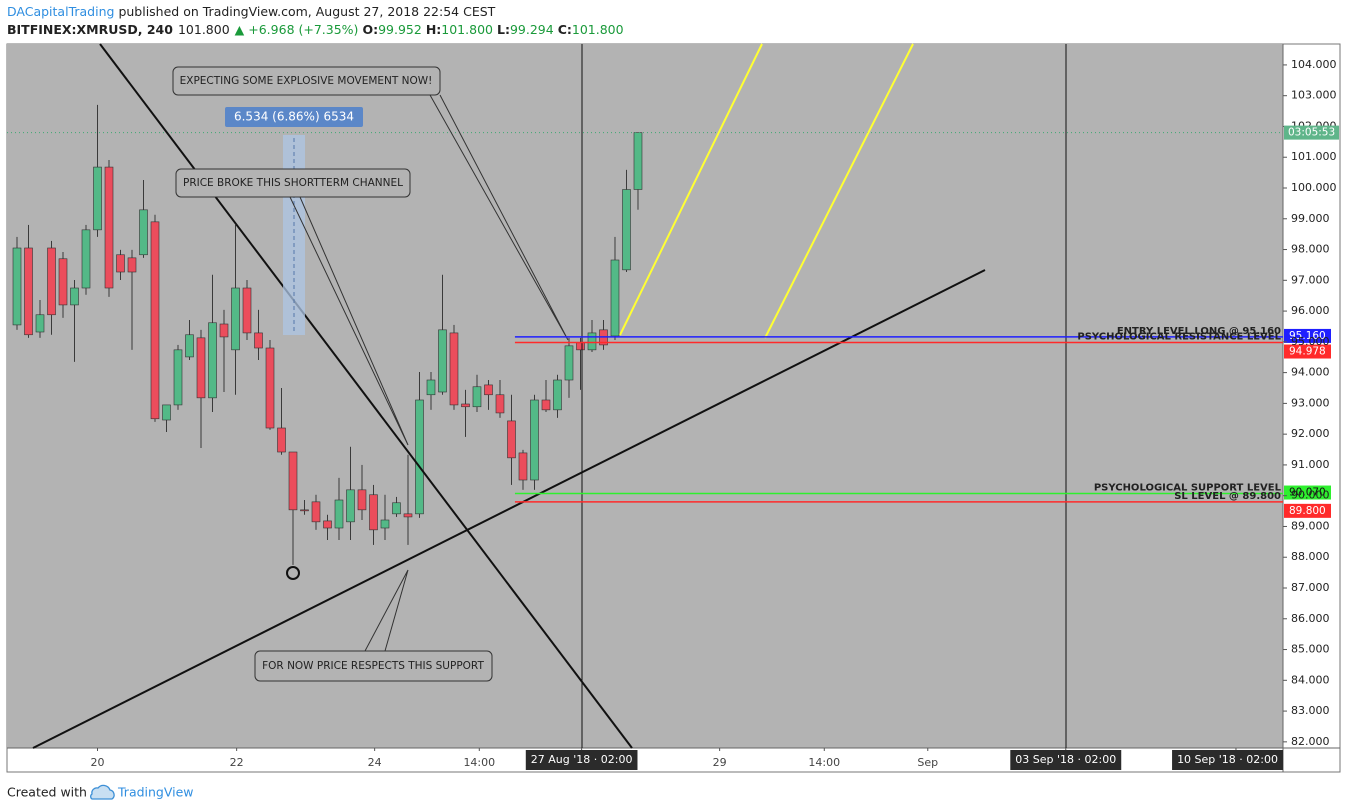 The width and height of the screenshot is (1348, 811). Describe the element at coordinates (1310, 618) in the screenshot. I see `y-tick-label: 86.000` at that location.